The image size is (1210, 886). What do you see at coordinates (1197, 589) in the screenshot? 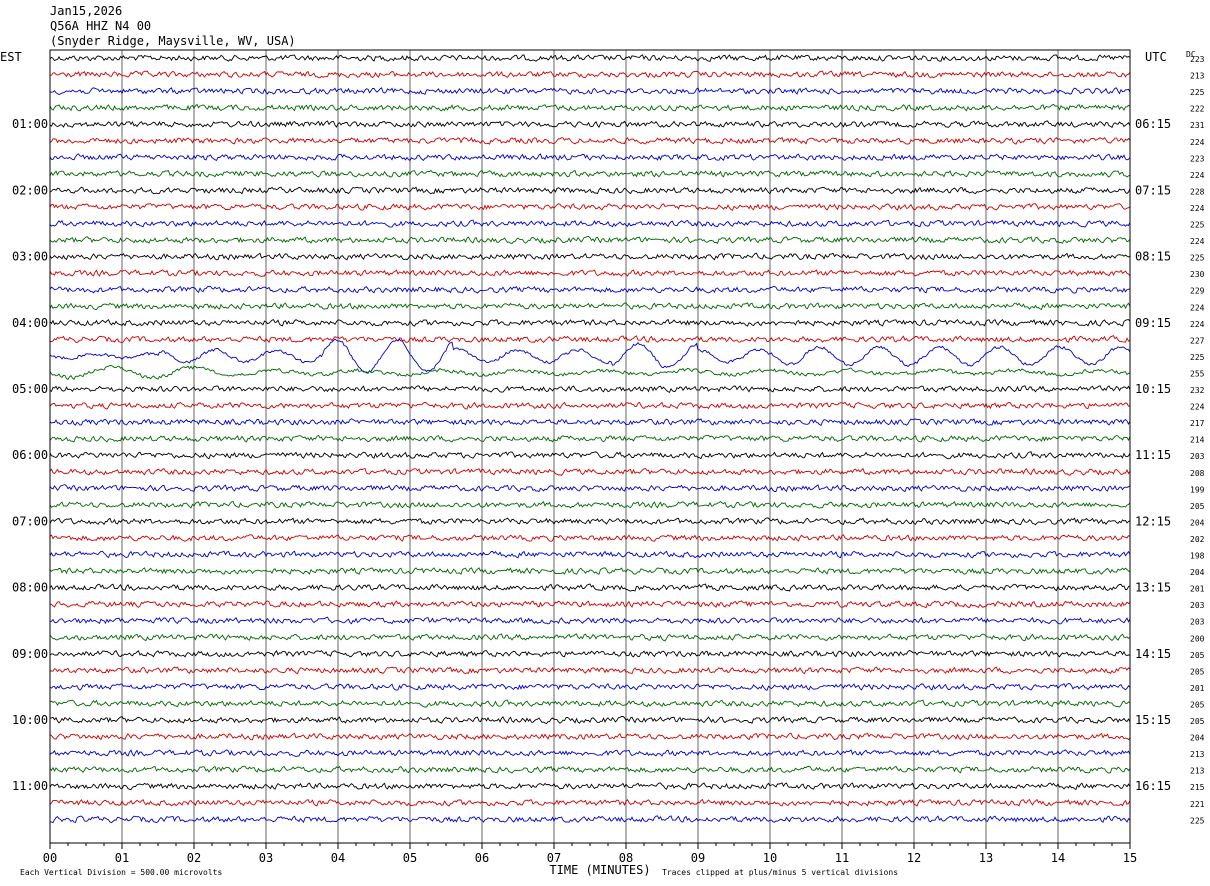
I see `dc-offset-label: 201` at bounding box center [1197, 589].